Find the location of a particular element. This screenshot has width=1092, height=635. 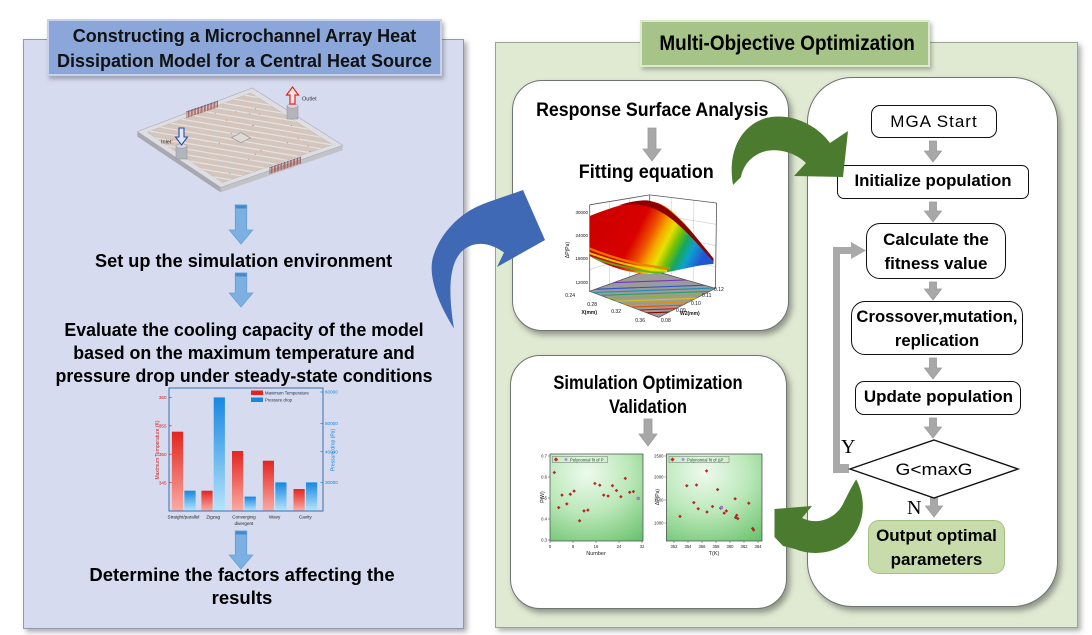

svg-text: 0.4 is located at coordinates (544, 519).